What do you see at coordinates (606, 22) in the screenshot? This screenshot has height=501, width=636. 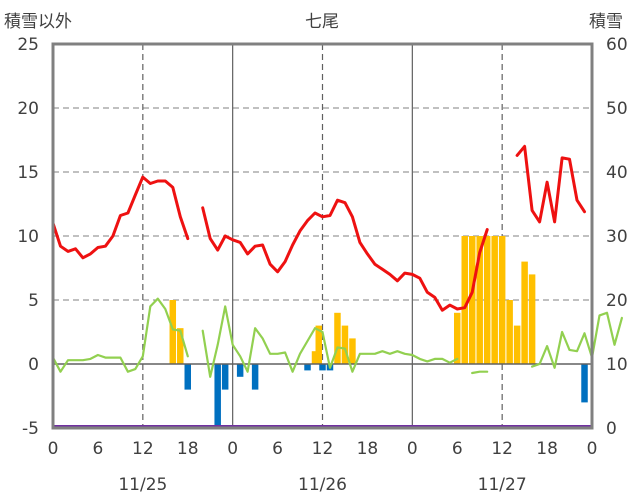 I see `right-axis-label: 積雪` at bounding box center [606, 22].